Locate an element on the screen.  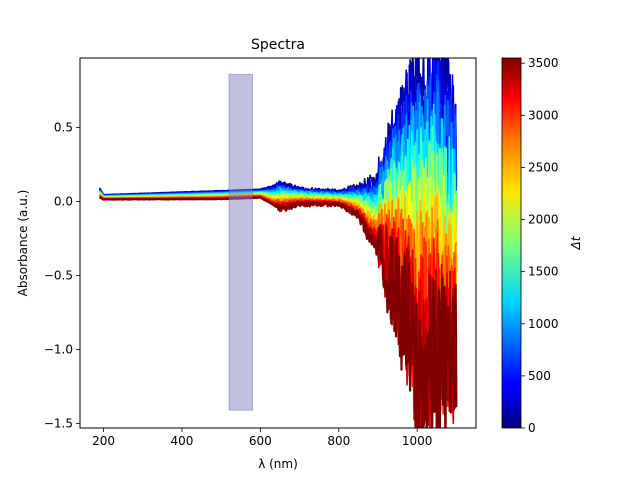
x-tick-label: 800 is located at coordinates (338, 441).